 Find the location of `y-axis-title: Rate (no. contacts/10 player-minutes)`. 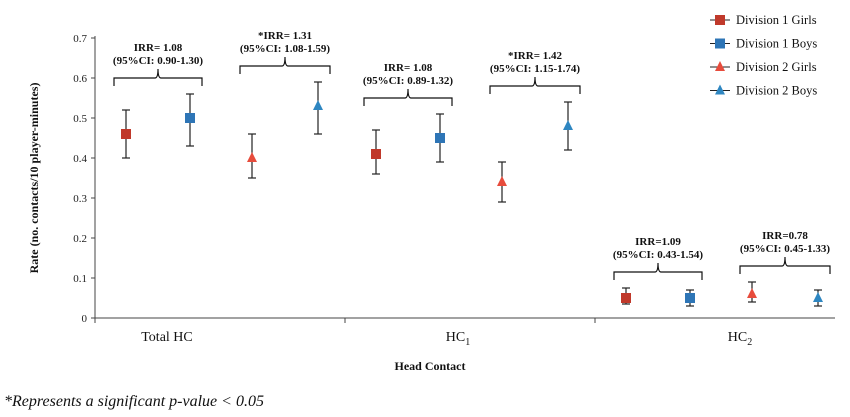

y-axis-title: Rate (no. contacts/10 player-minutes) is located at coordinates (34, 178).